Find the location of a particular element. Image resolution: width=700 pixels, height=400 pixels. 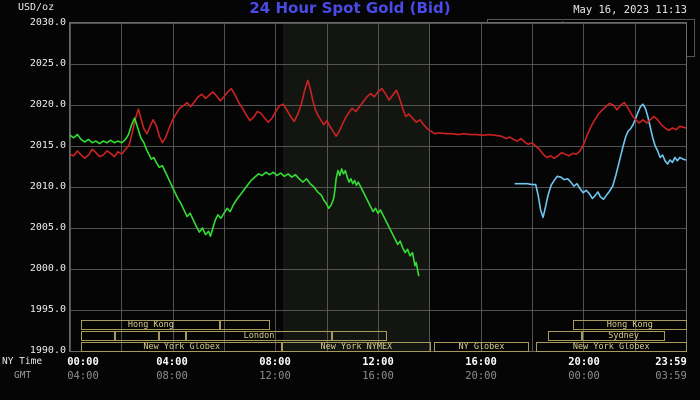

session-row: London Sydney is located at coordinates (378, 336).